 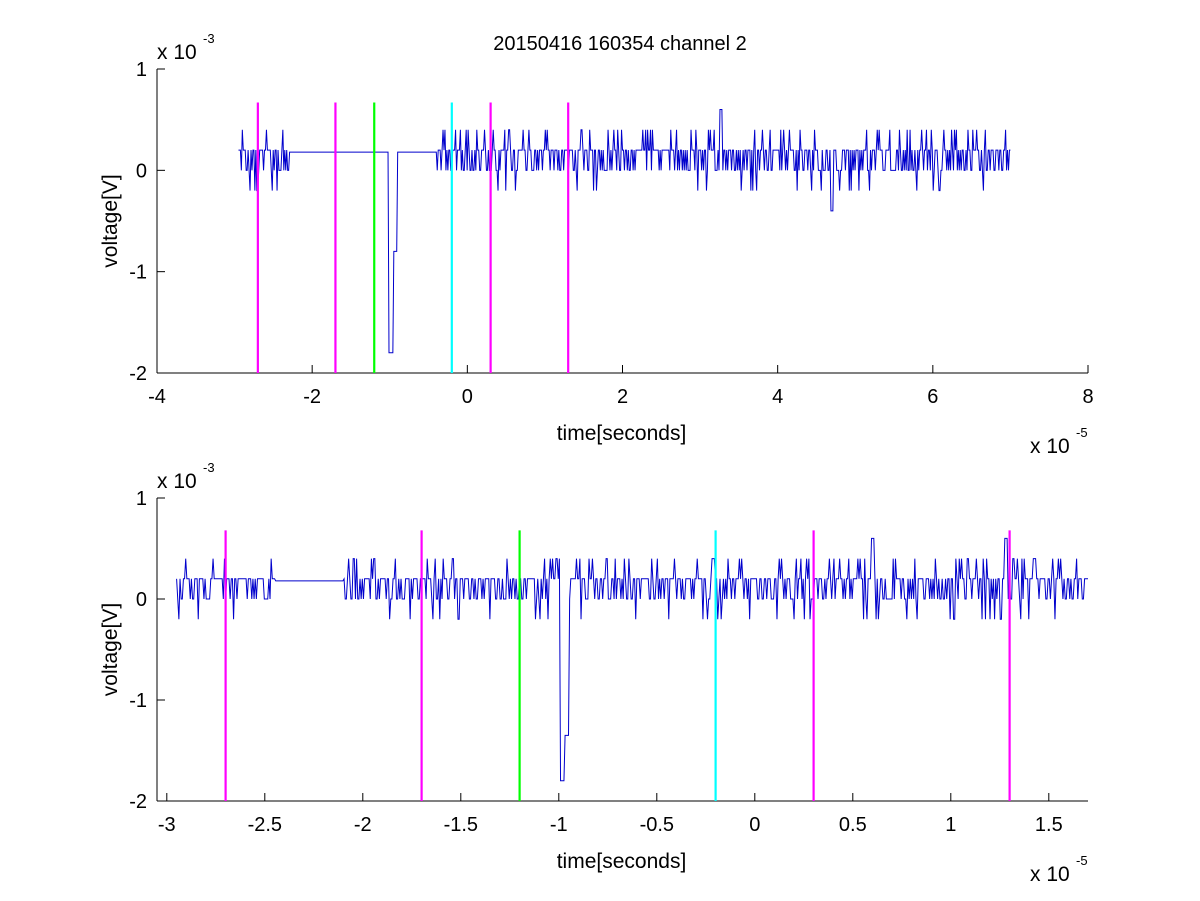 I want to click on x-tick-label: -0.5, so click(x=657, y=825).